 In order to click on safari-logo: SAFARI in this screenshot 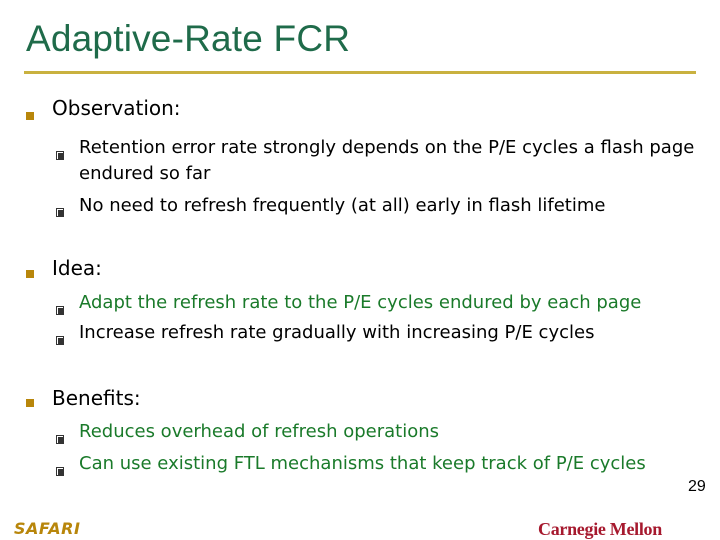, I will do `click(47, 528)`.